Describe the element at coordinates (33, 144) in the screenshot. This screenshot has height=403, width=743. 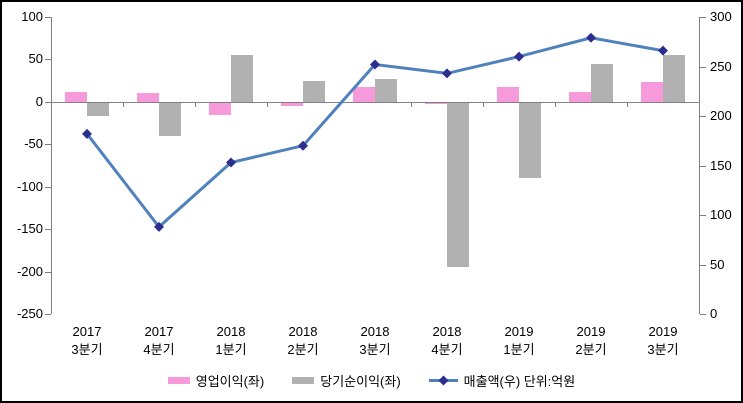
I see `left-axis-tick-label: -50` at that location.